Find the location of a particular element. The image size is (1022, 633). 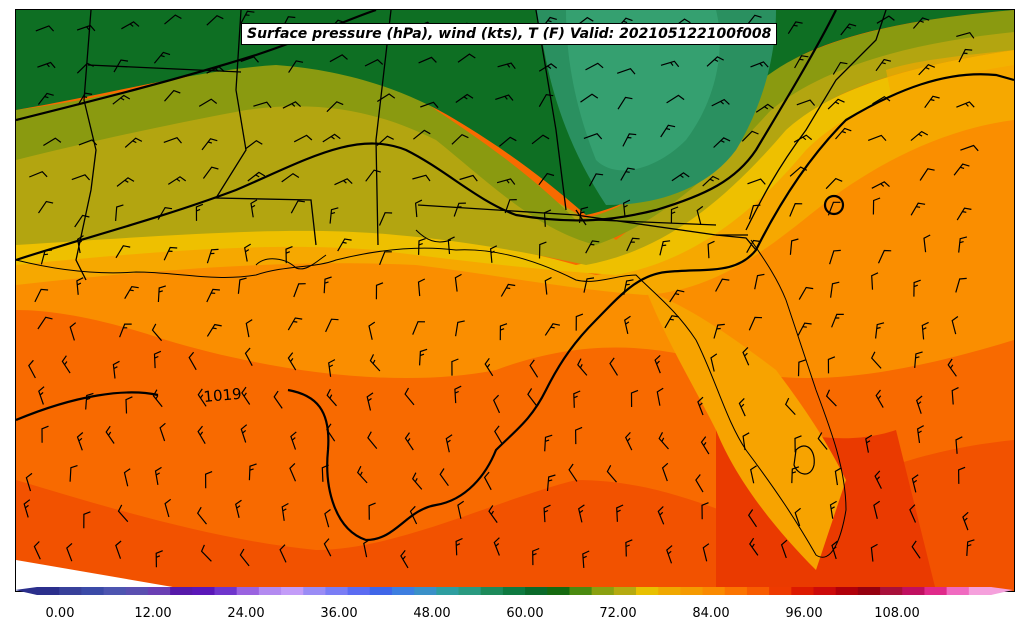

colorbar-tick-label: 108.00 is located at coordinates (897, 613).